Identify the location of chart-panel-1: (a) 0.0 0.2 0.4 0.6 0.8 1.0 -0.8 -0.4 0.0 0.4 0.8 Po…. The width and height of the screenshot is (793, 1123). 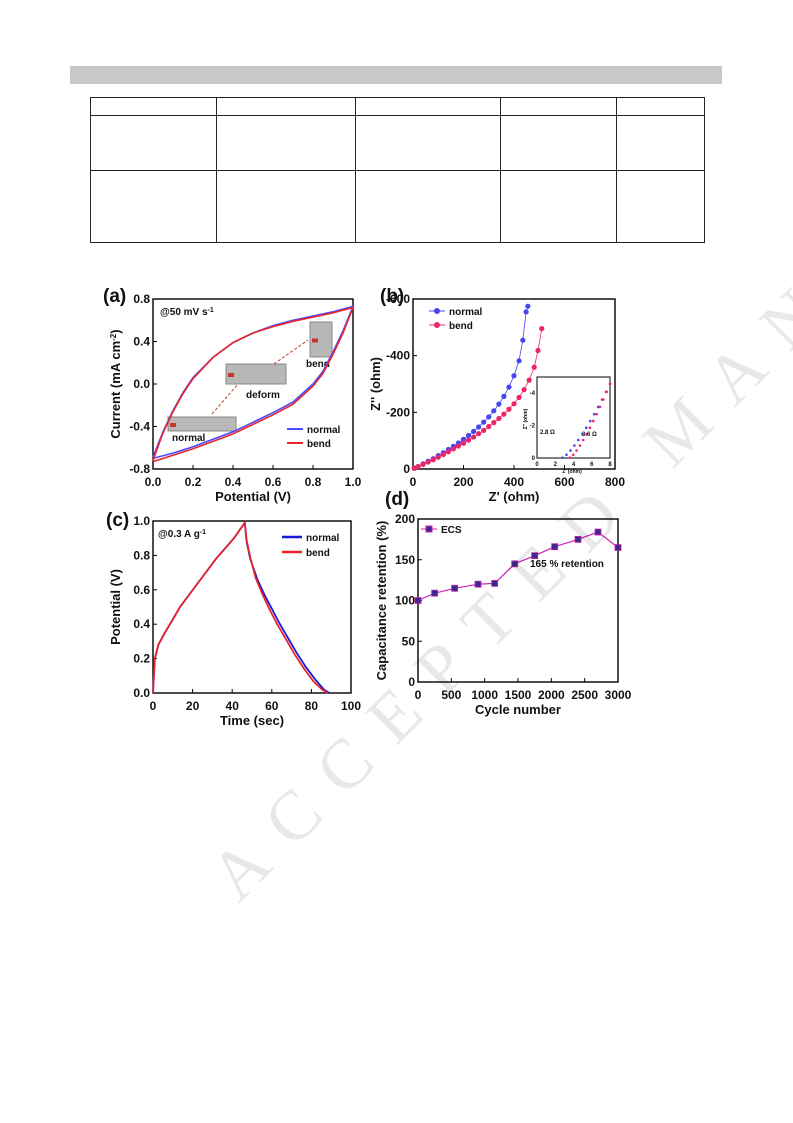
(232, 395).